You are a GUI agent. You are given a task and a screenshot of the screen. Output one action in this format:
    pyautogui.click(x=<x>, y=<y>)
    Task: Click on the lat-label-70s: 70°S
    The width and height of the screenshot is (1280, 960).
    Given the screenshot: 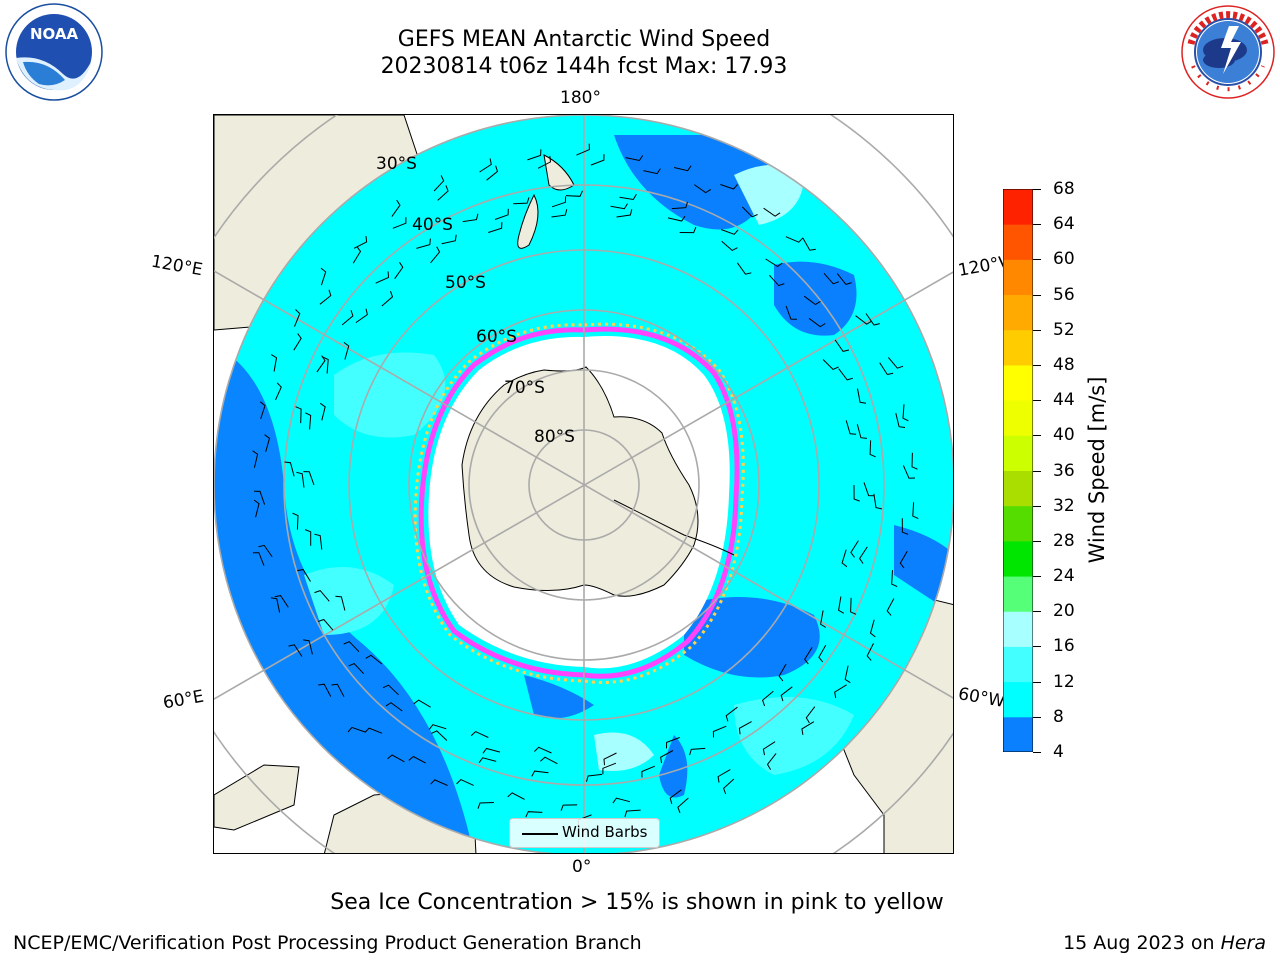 What is the action you would take?
    pyautogui.click(x=524, y=388)
    